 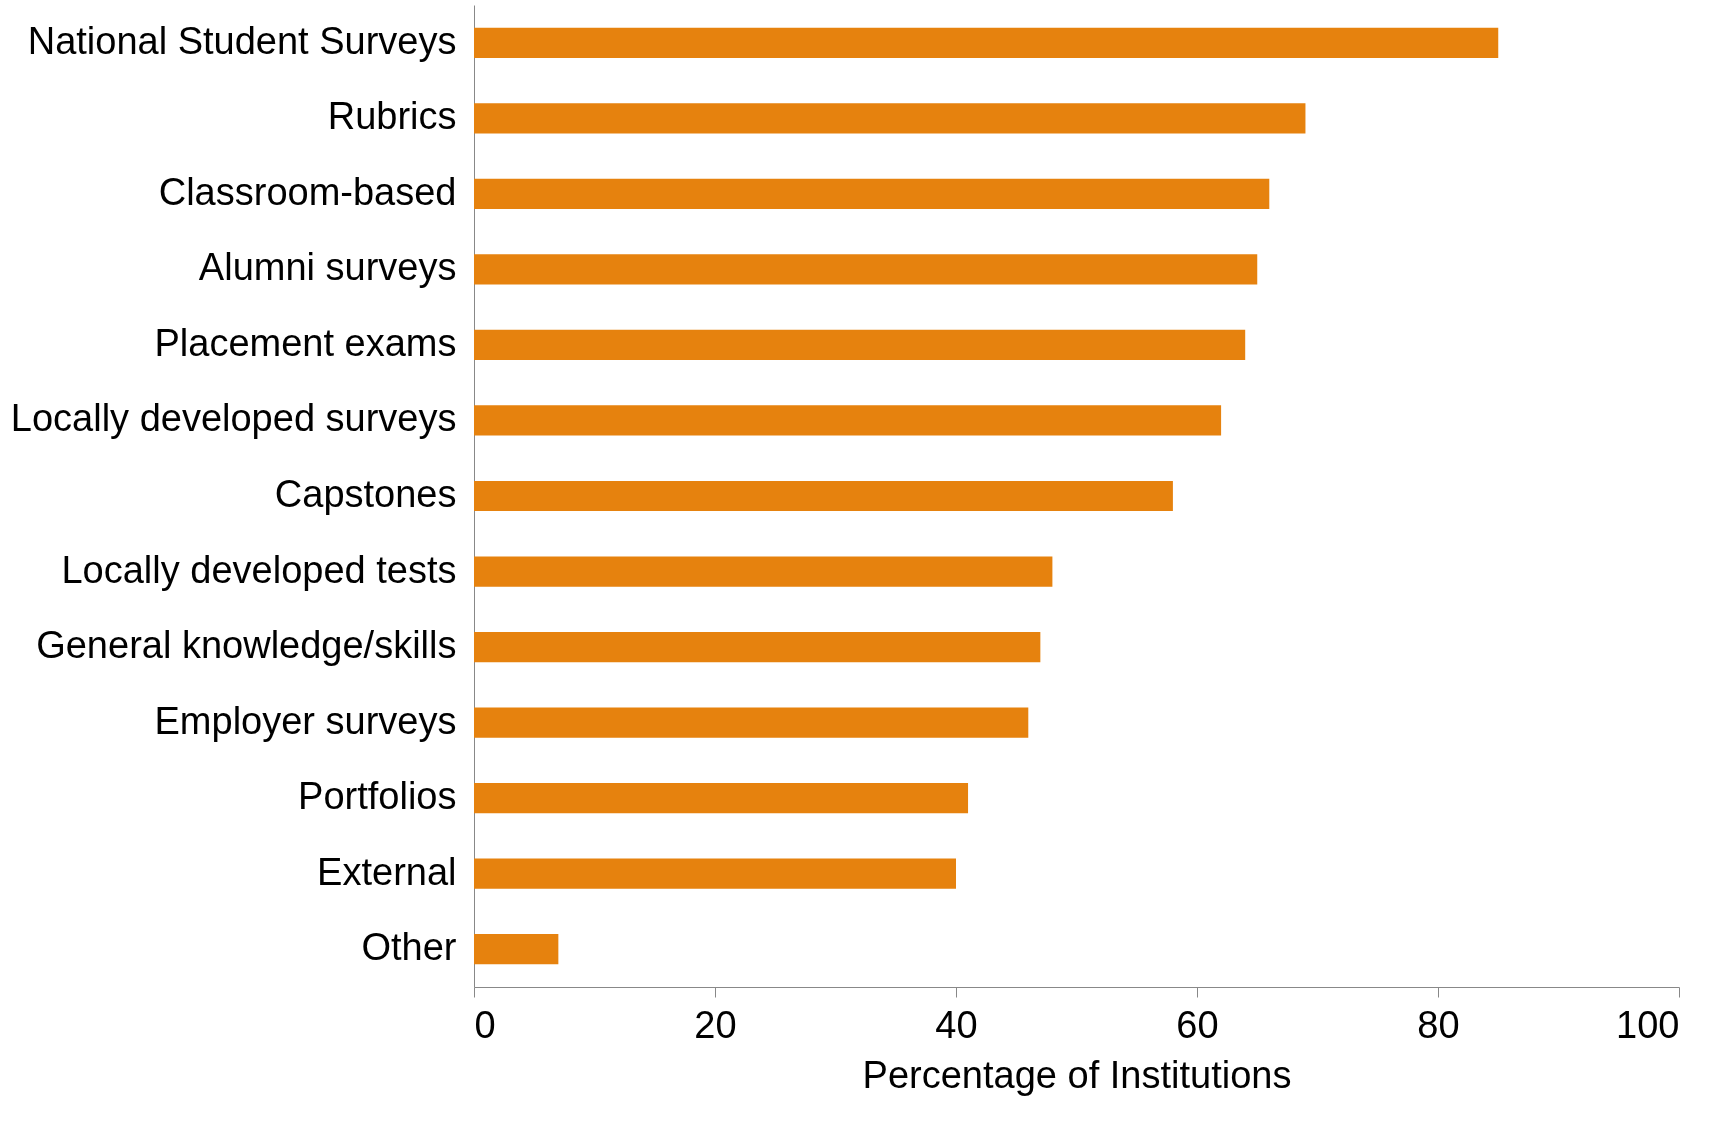 I want to click on x-tick-label: 40, so click(x=956, y=1024).